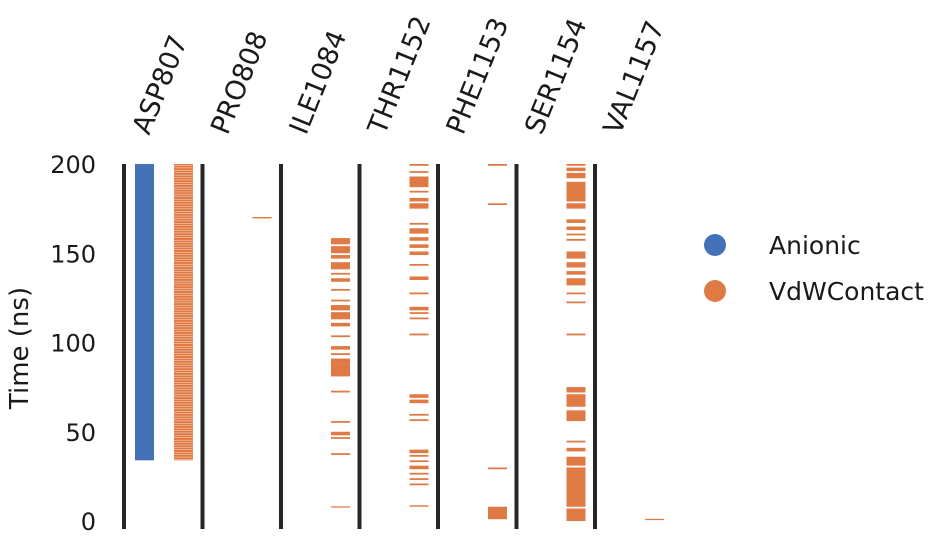 This screenshot has height=541, width=945. Describe the element at coordinates (160, 85) in the screenshot. I see `category-label-asp807: ASP807` at that location.